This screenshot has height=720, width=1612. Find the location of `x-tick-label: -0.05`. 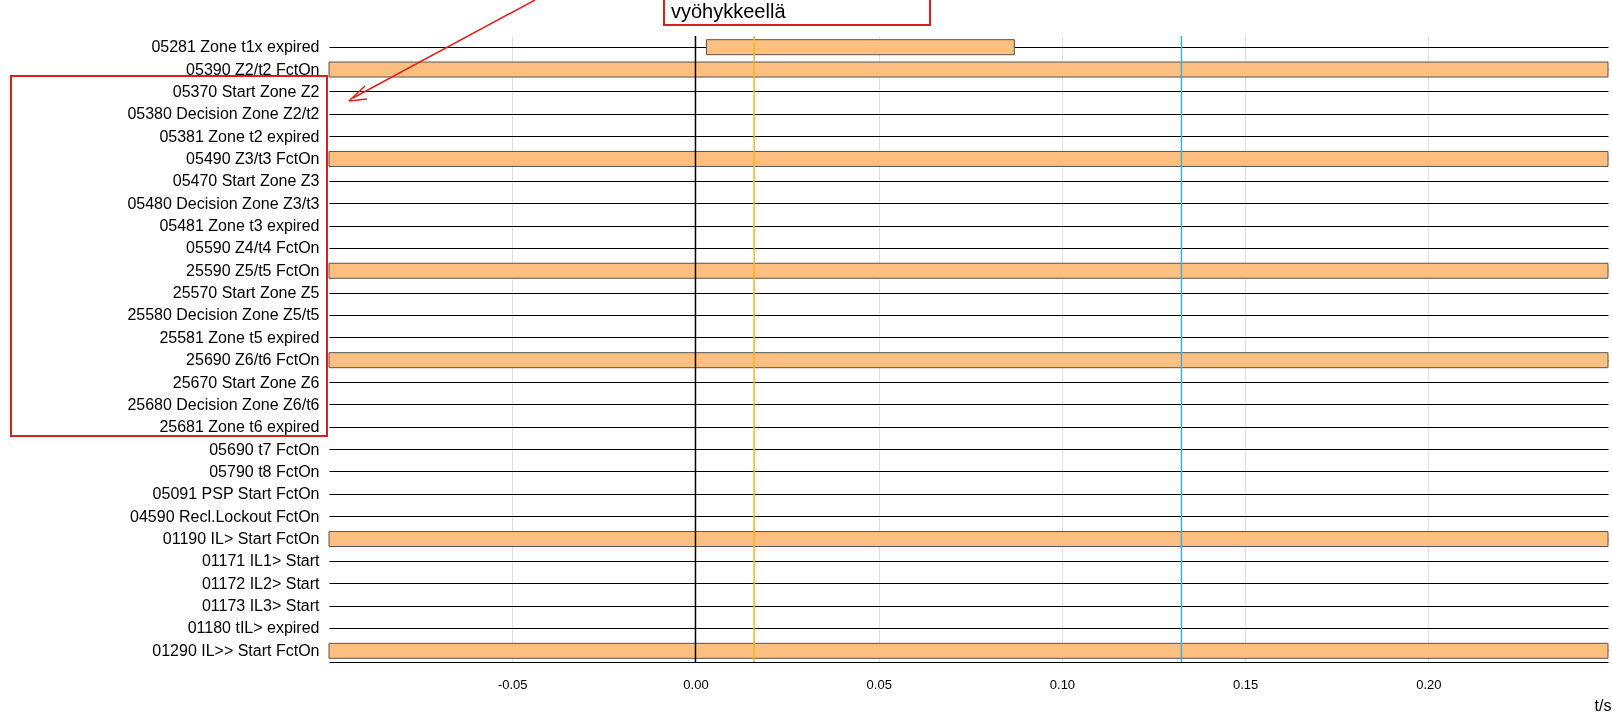

x-tick-label: -0.05 is located at coordinates (512, 684).